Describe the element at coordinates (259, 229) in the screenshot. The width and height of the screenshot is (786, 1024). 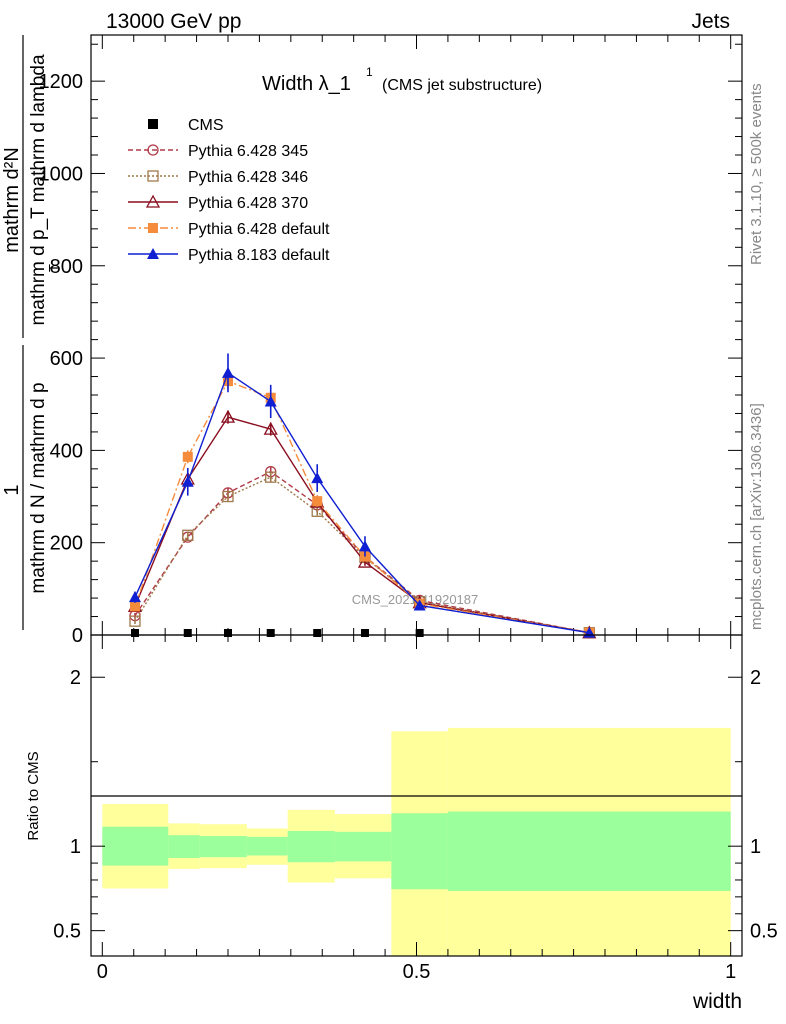
I see `legend-label: Pythia 6.428 default` at that location.